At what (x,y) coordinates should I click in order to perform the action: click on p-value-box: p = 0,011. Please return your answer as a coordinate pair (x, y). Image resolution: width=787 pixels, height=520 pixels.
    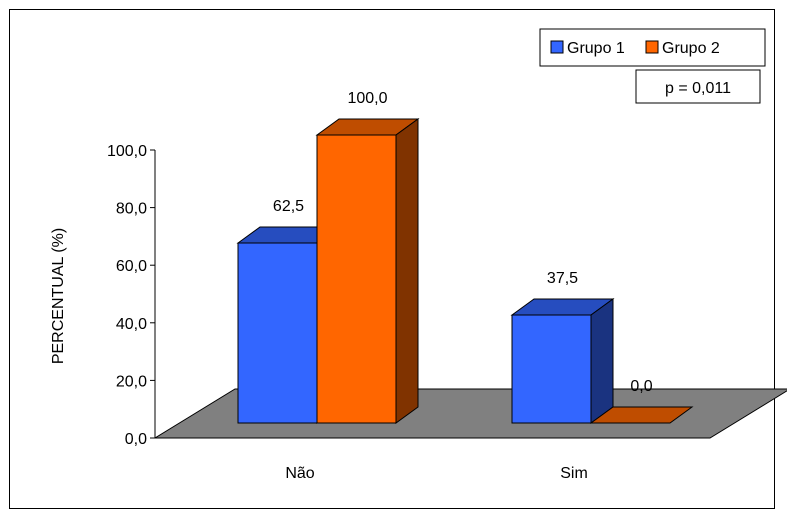
    Looking at the image, I should click on (698, 86).